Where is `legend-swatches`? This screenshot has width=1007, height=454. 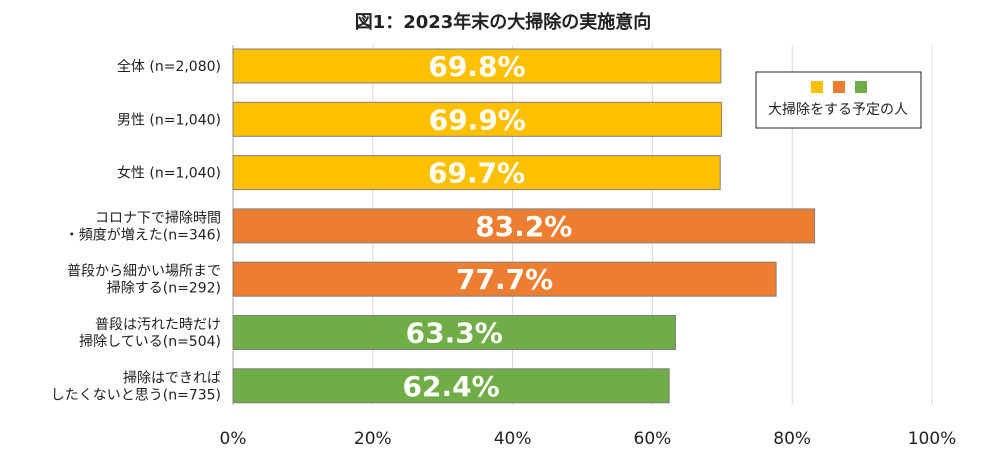 legend-swatches is located at coordinates (839, 87).